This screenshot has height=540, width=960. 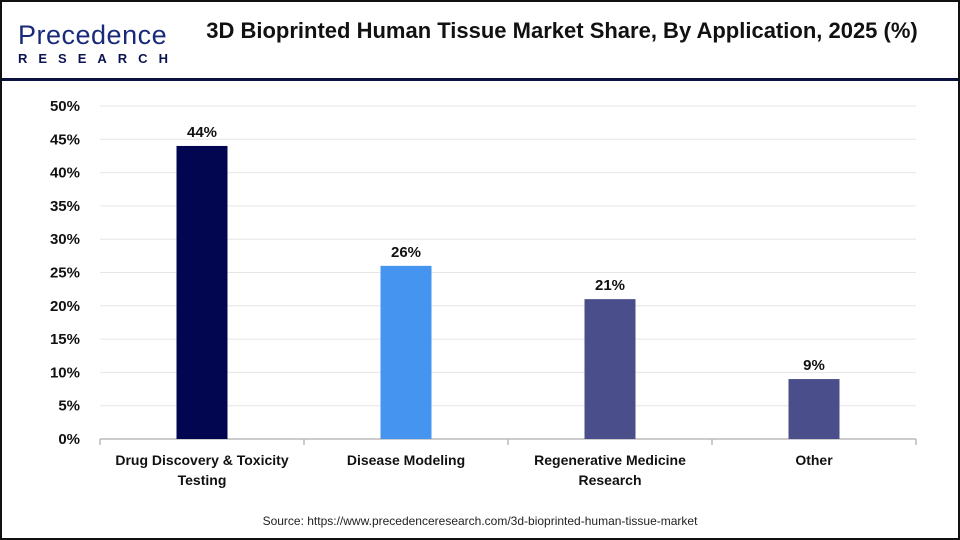 What do you see at coordinates (65, 173) in the screenshot?
I see `y-tick-label: 40%` at bounding box center [65, 173].